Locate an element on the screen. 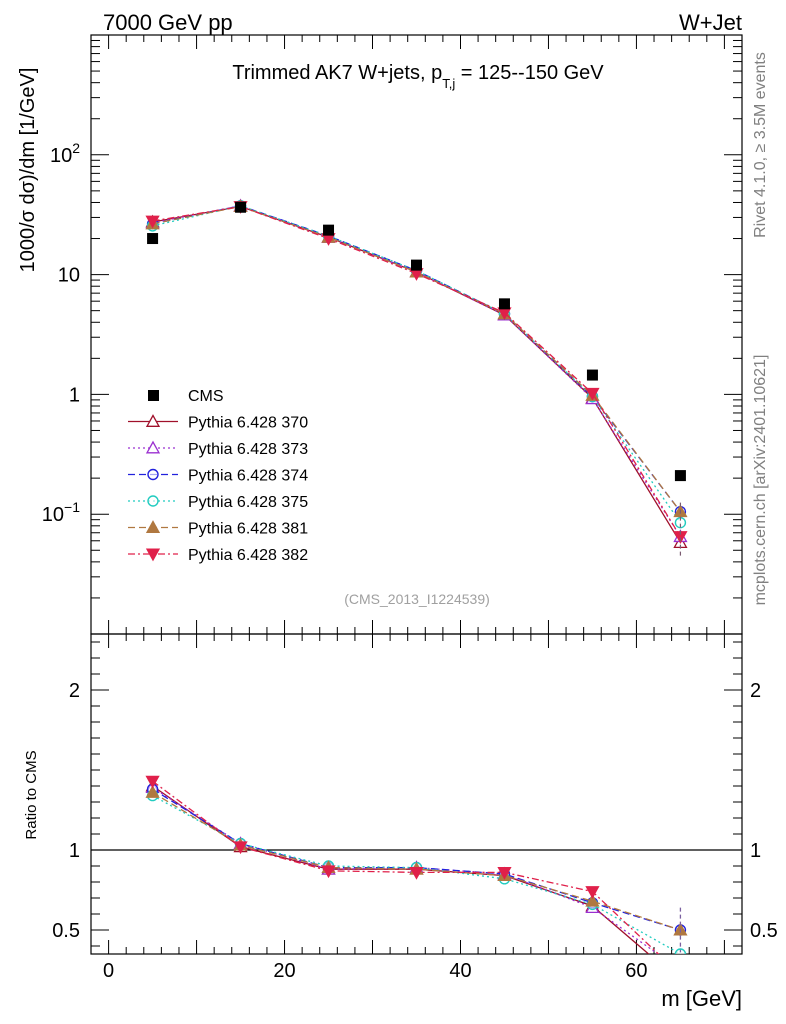 This screenshot has width=786, height=1024. ratio-series-group is located at coordinates (416, 864).